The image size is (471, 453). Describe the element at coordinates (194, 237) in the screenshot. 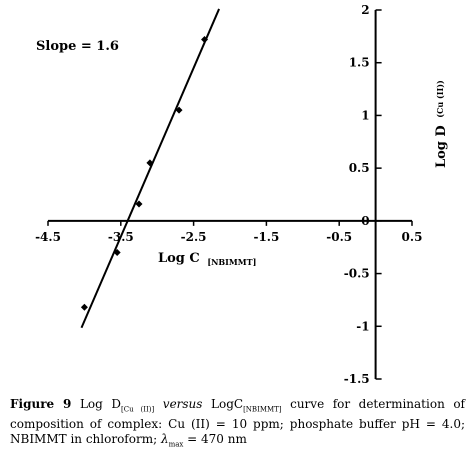

I see `x-tick-label: -2.5` at that location.